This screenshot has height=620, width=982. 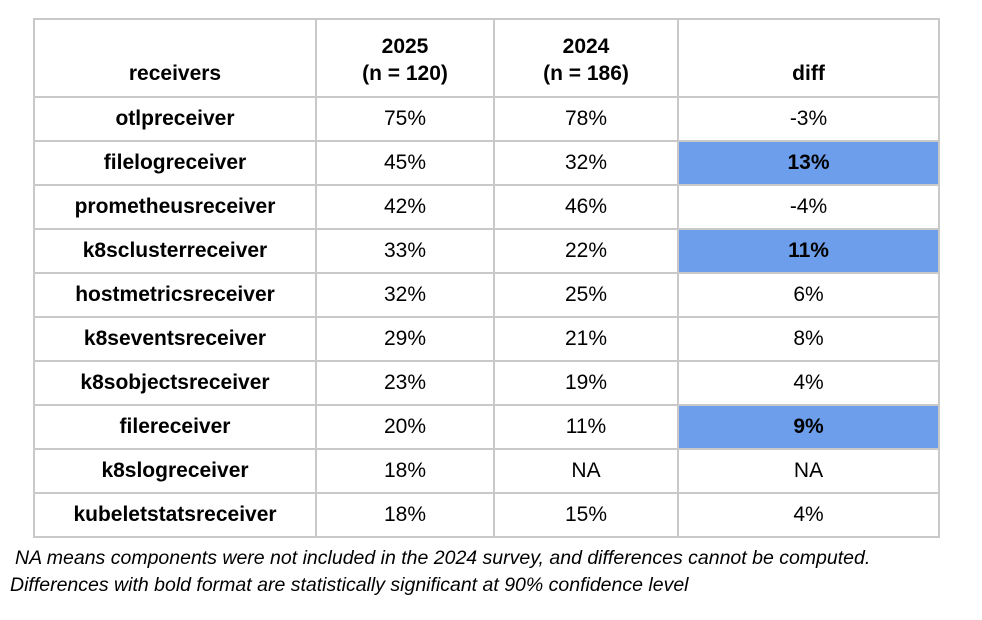 I want to click on cell-2025-value: 45%, so click(x=405, y=163).